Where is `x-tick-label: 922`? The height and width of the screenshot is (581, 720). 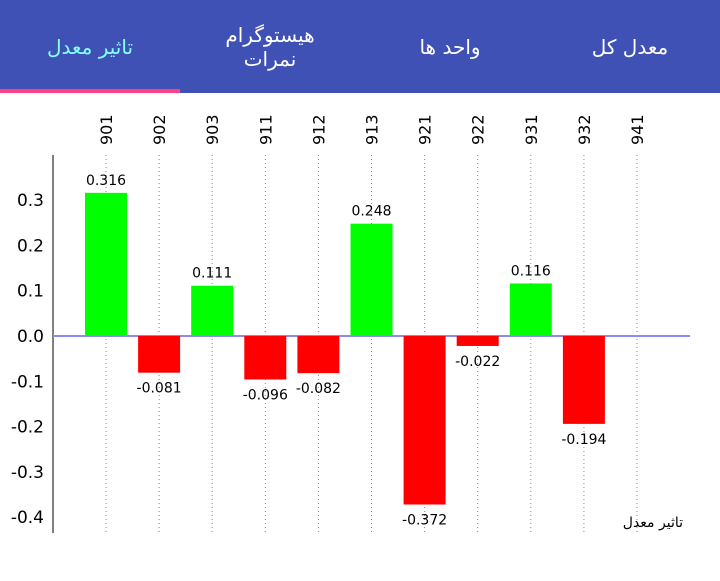 x-tick-label: 922 is located at coordinates (478, 129).